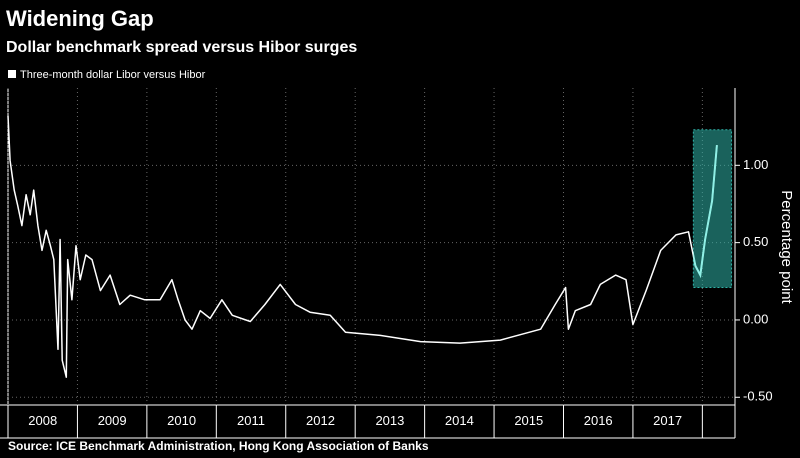 The height and width of the screenshot is (458, 800). What do you see at coordinates (251, 420) in the screenshot?
I see `x-tick-label: 2011` at bounding box center [251, 420].